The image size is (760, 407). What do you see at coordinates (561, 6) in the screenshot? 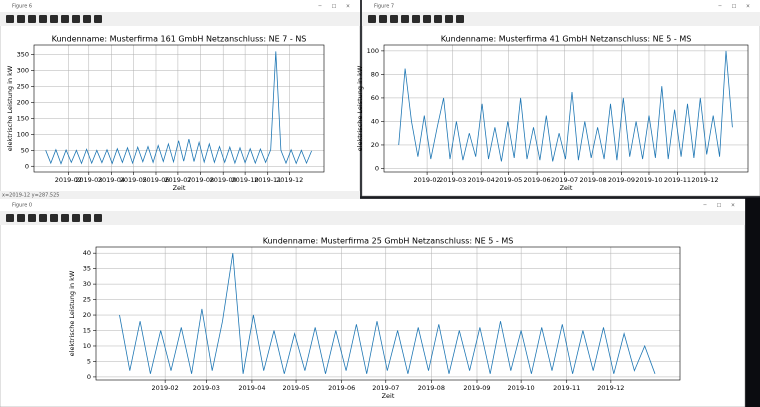
I see `title-bar` at bounding box center [561, 6].